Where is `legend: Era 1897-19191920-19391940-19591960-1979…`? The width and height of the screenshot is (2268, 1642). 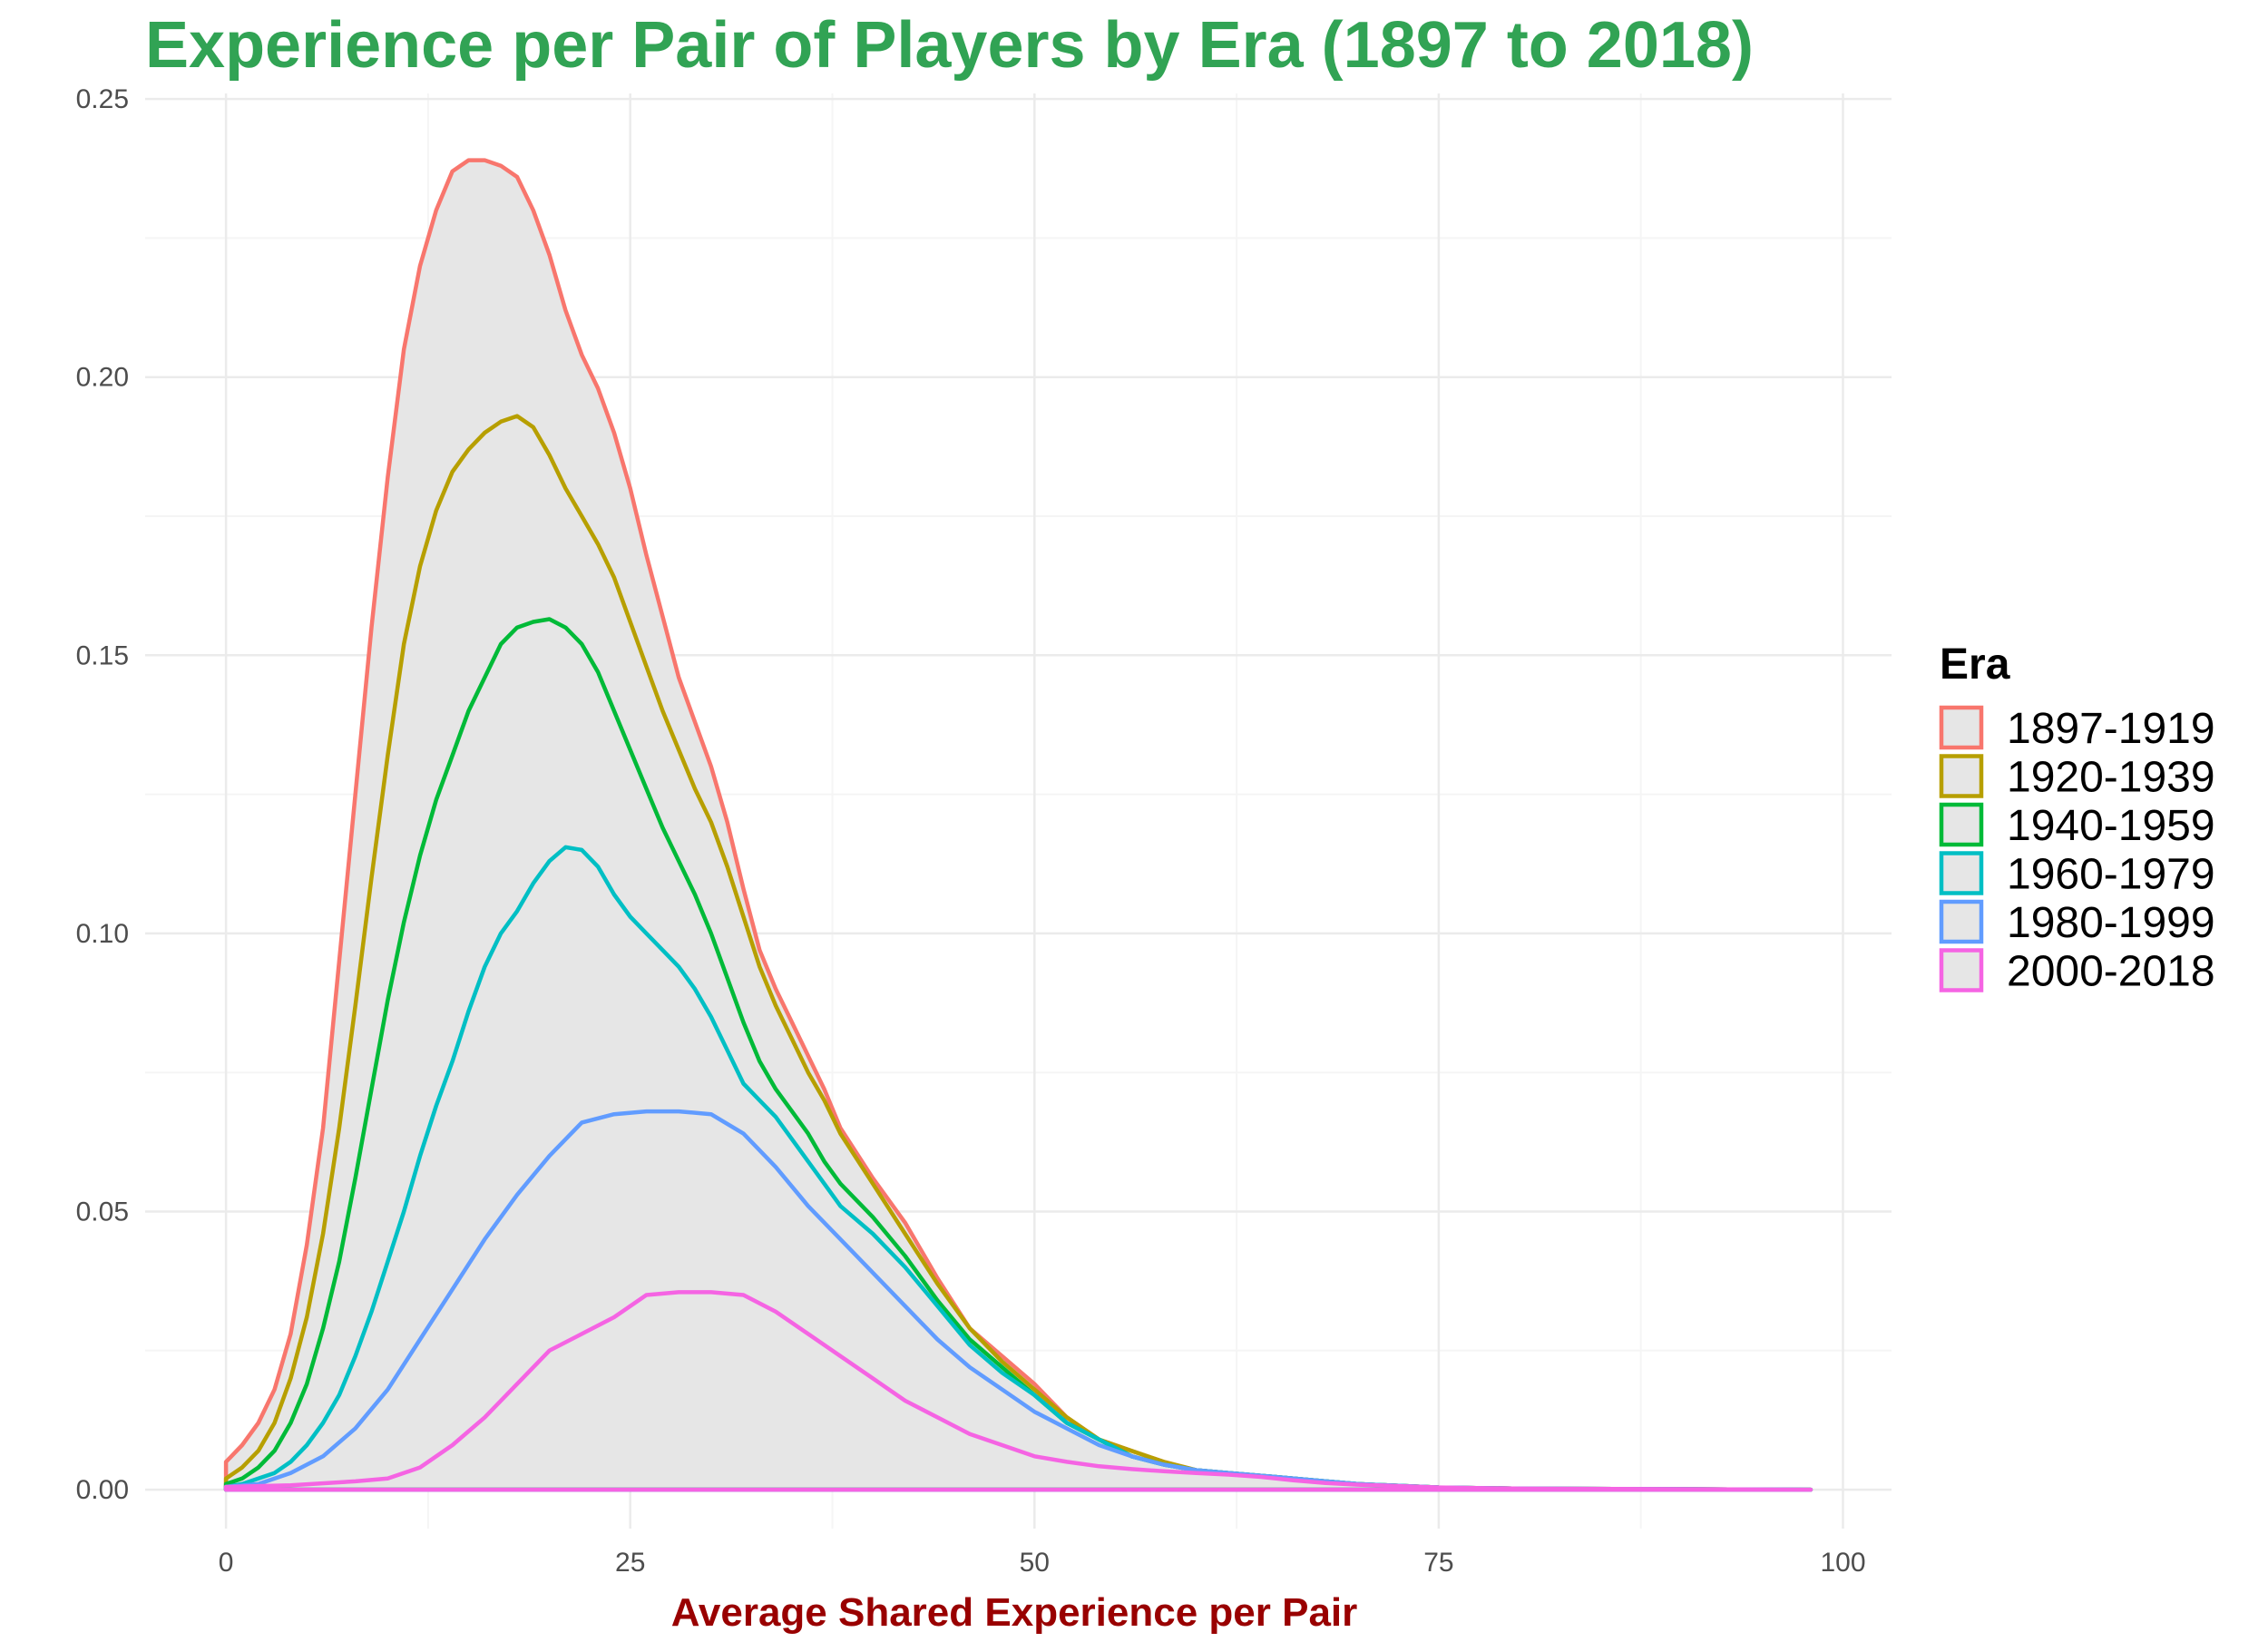
legend: Era 1897-19191920-19391940-19591960-1979… is located at coordinates (2077, 818).